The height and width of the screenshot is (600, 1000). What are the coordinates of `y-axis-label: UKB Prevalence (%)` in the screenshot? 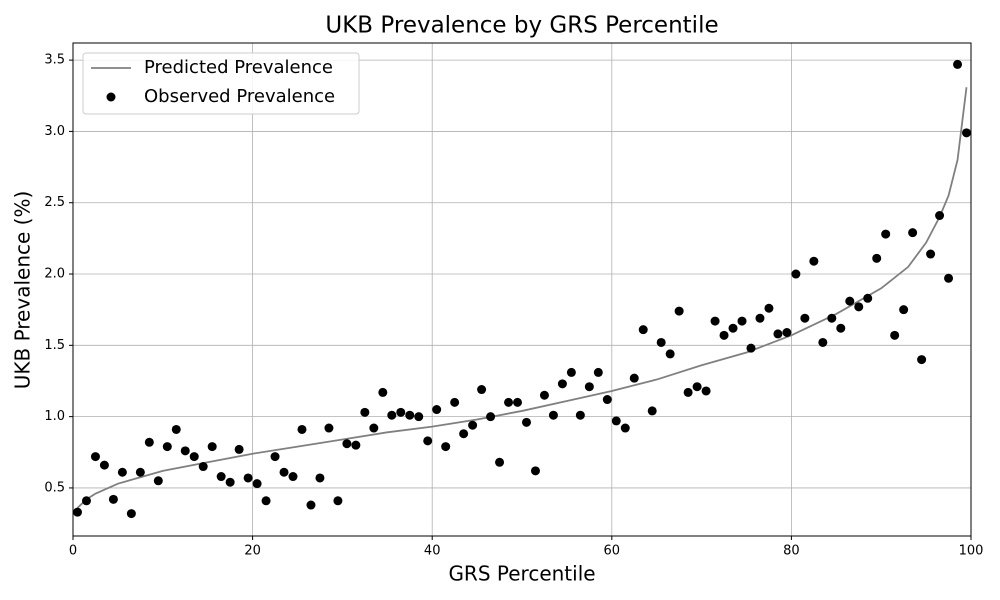 It's located at (23, 290).